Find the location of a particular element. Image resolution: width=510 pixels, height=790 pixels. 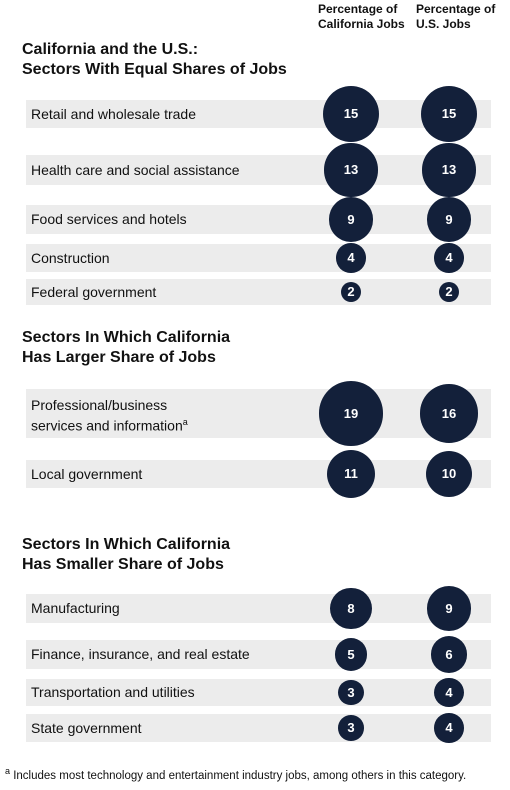

row-label: State government is located at coordinates (86, 727).